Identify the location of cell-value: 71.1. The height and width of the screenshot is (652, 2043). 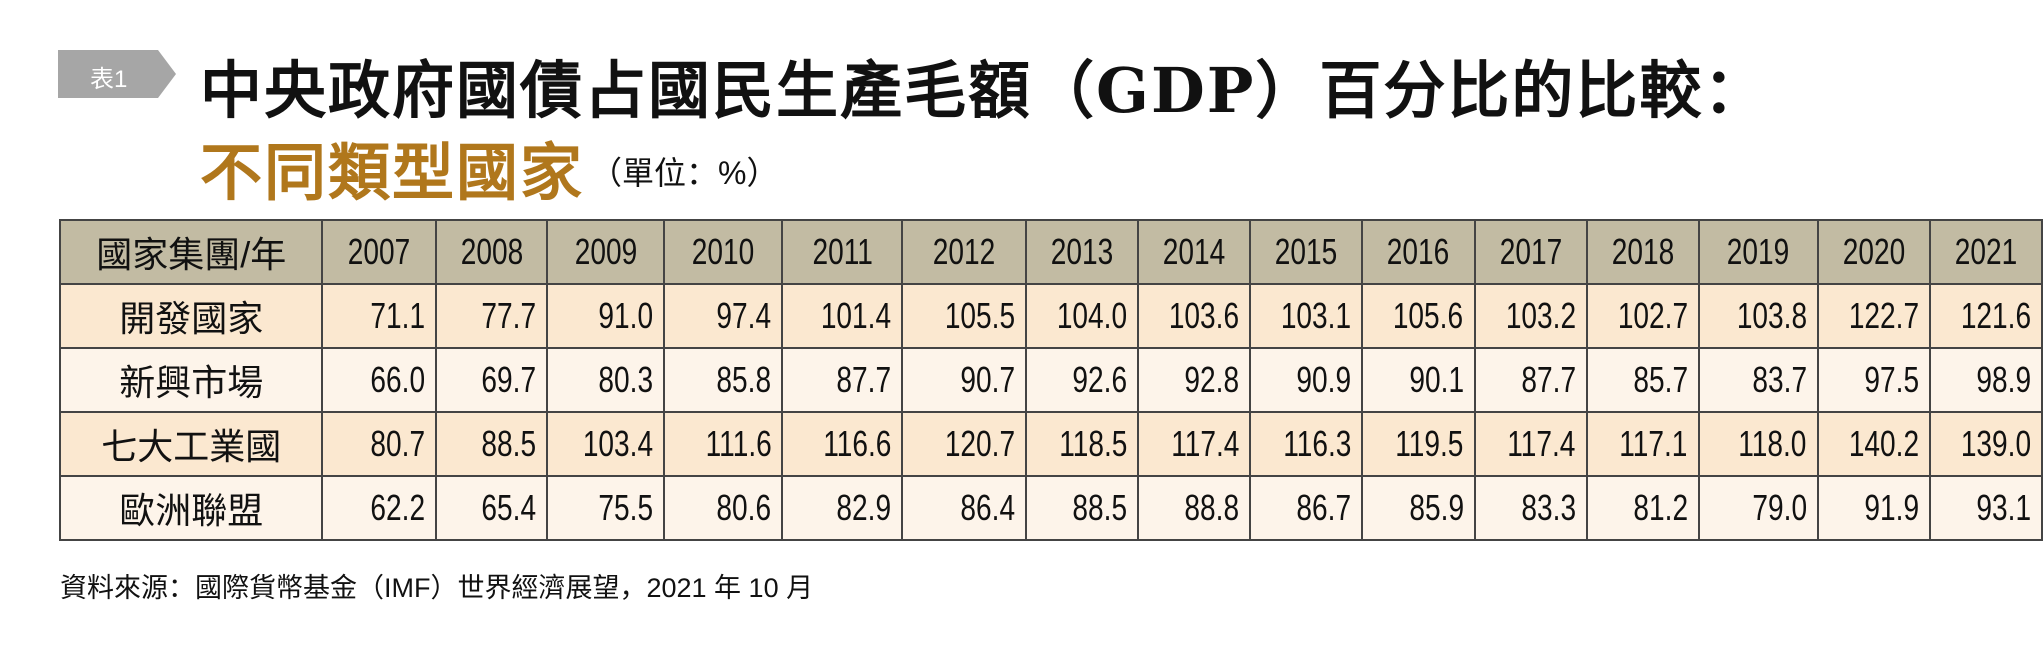
(398, 315).